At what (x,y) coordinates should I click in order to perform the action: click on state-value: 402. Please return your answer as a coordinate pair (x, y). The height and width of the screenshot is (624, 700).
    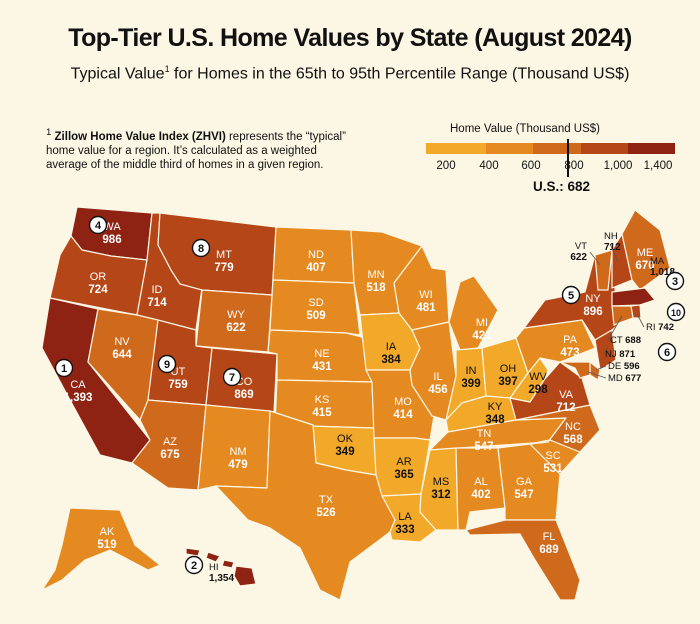
    Looking at the image, I should click on (480, 495).